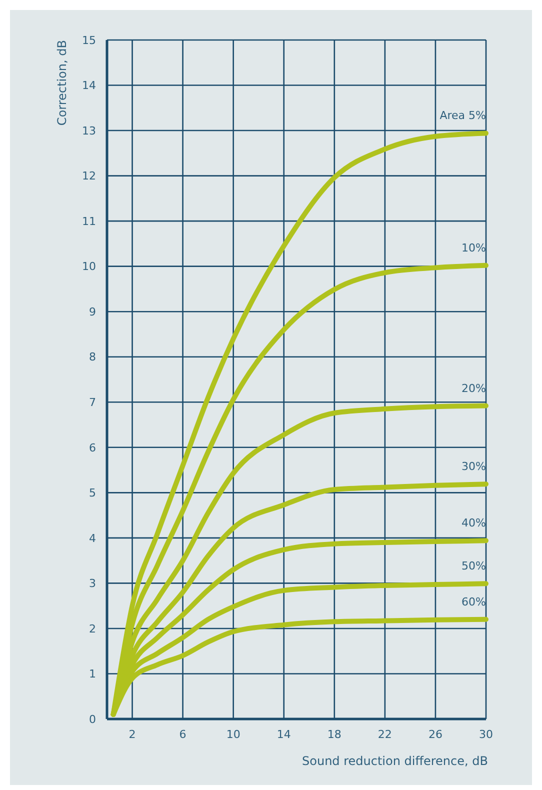  I want to click on y-tick-label: 3, so click(92, 583).